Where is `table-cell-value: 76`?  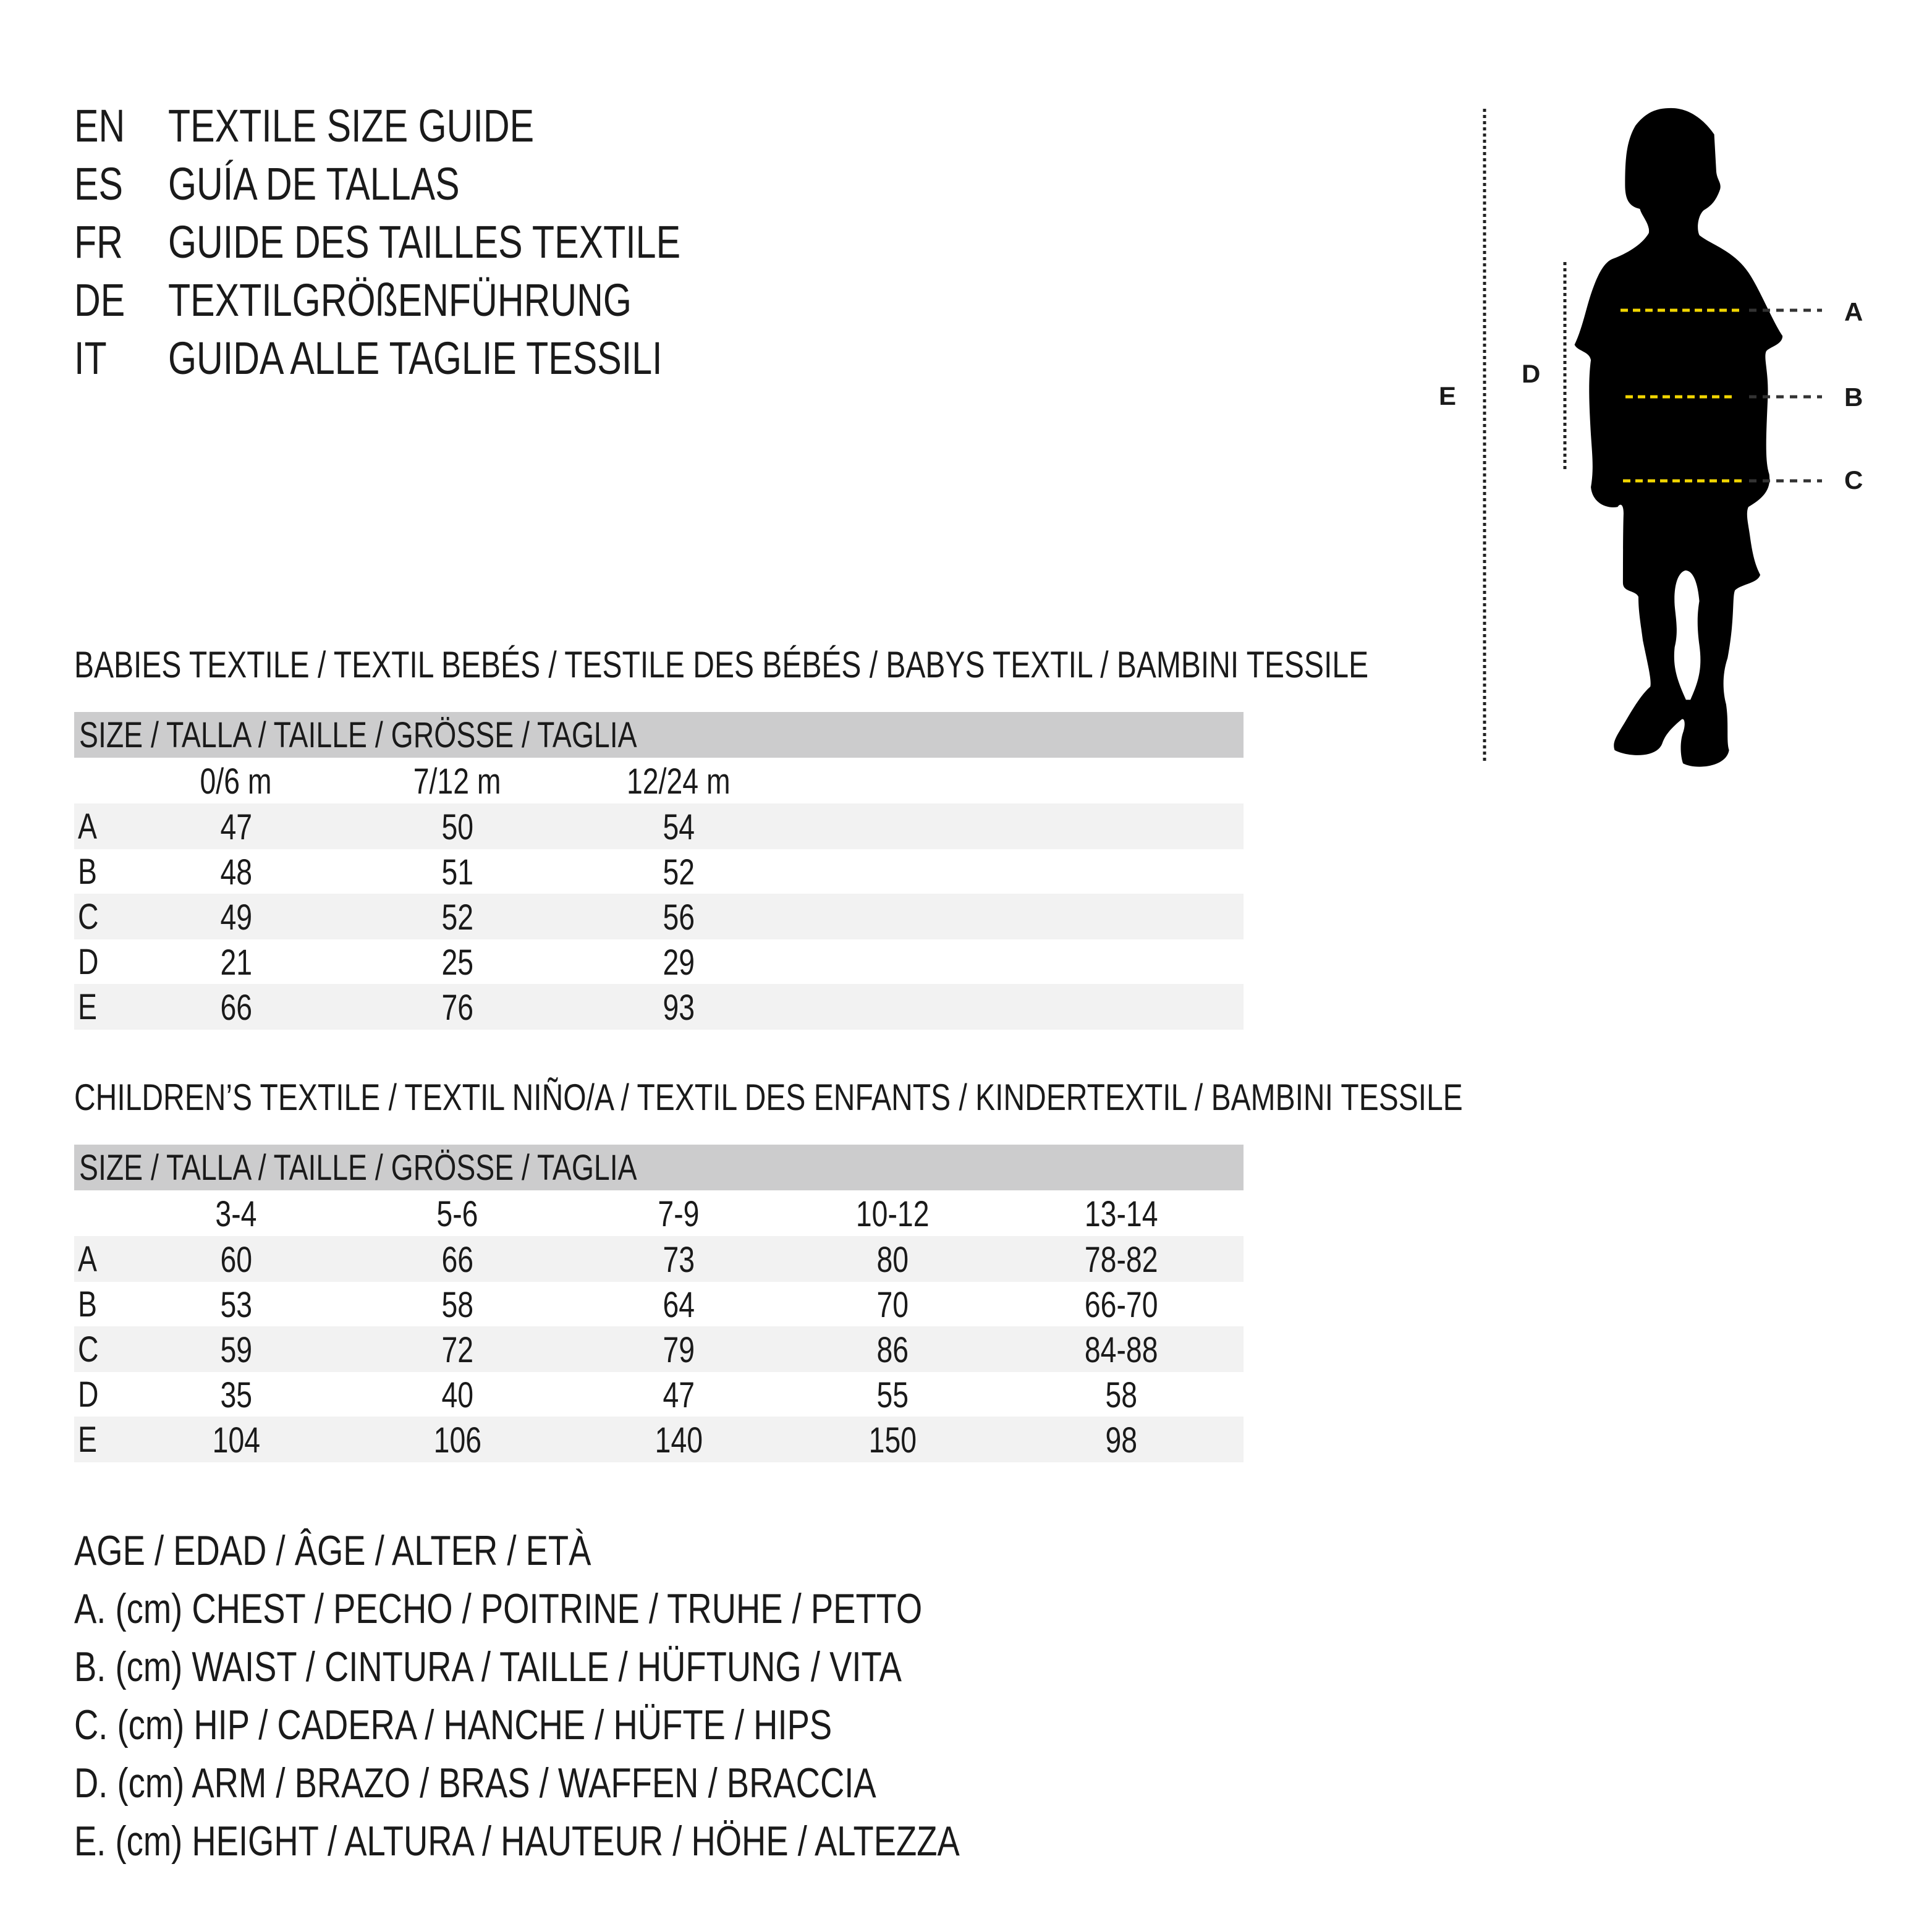 table-cell-value: 76 is located at coordinates (457, 1008).